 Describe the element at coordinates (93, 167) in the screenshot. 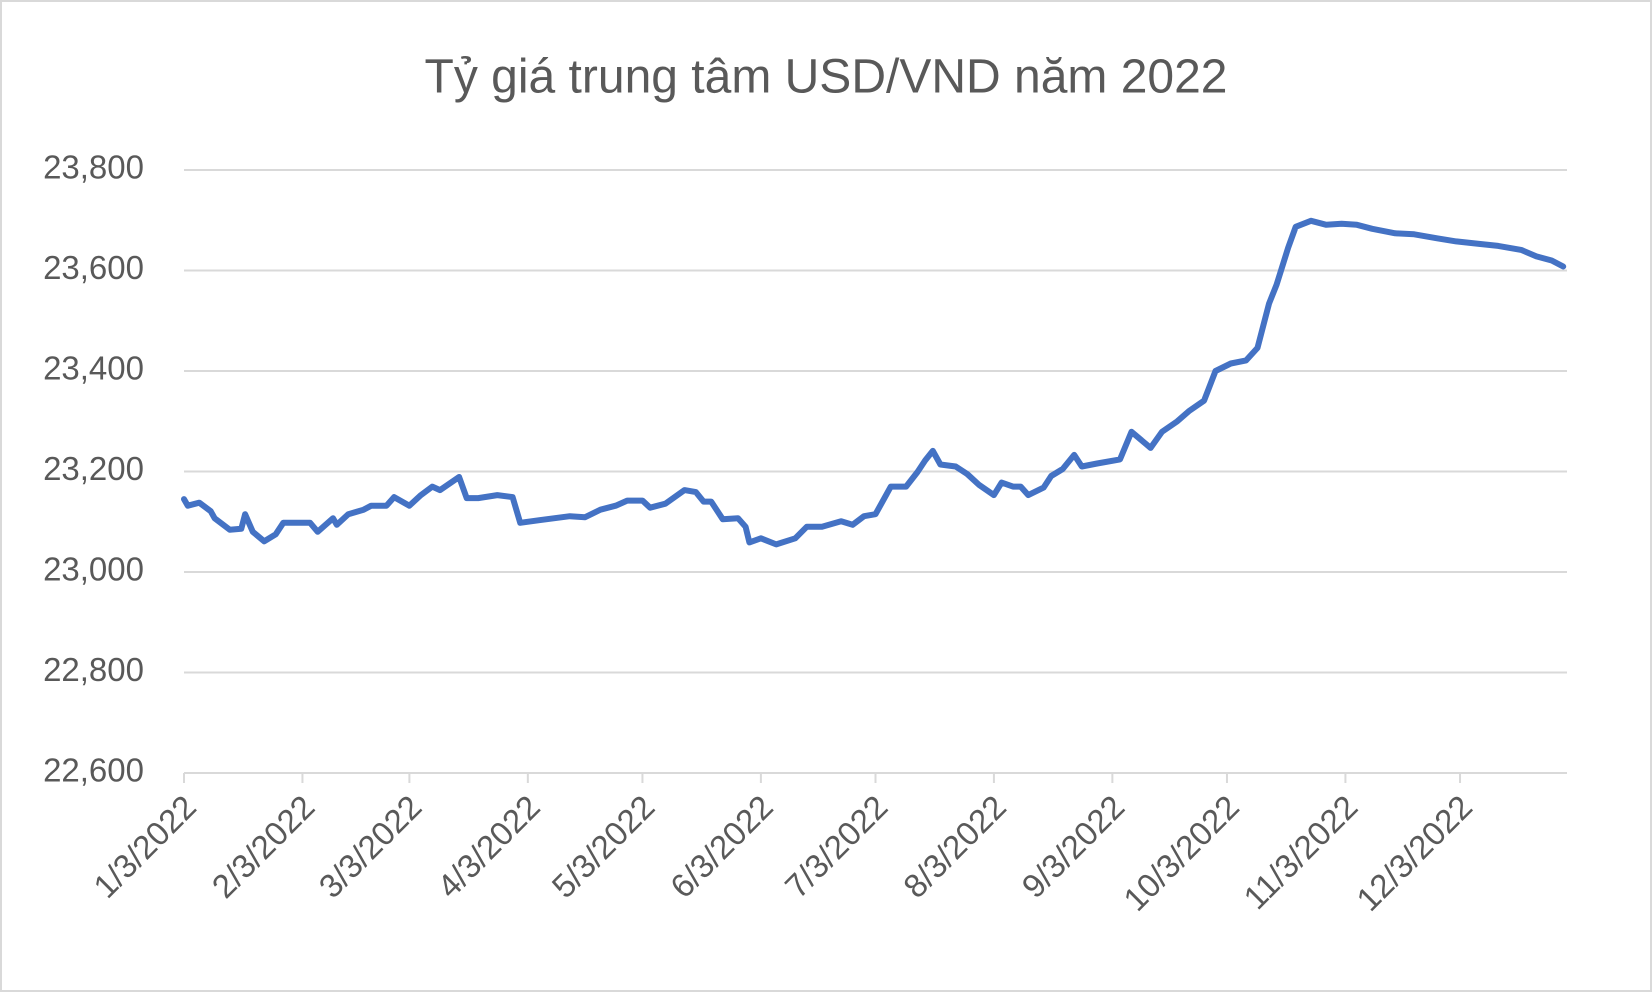

I see `y-tick-label: 23,800` at that location.